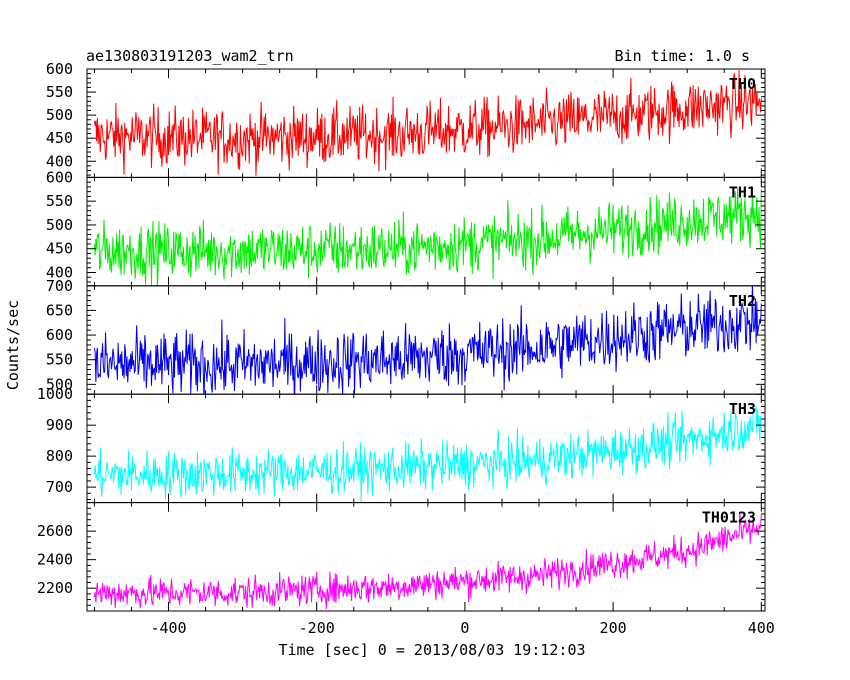 The image size is (850, 680). I want to click on x-tick-label: -400, so click(168, 628).